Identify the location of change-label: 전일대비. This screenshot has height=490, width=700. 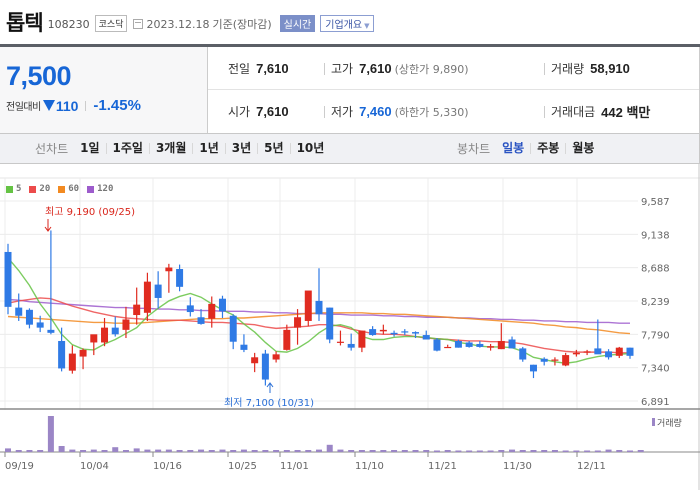
(23, 107).